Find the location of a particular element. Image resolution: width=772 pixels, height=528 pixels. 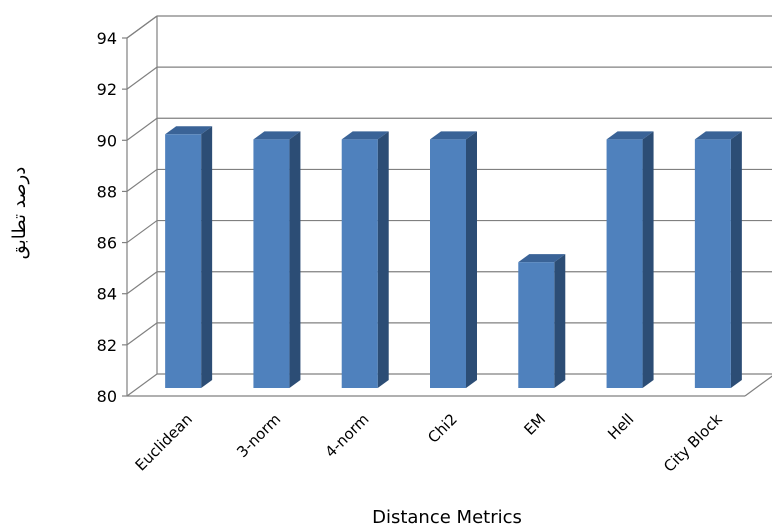

y-axis-ticks: 80 82 84 86 88 90 92 94 is located at coordinates (107, 217).